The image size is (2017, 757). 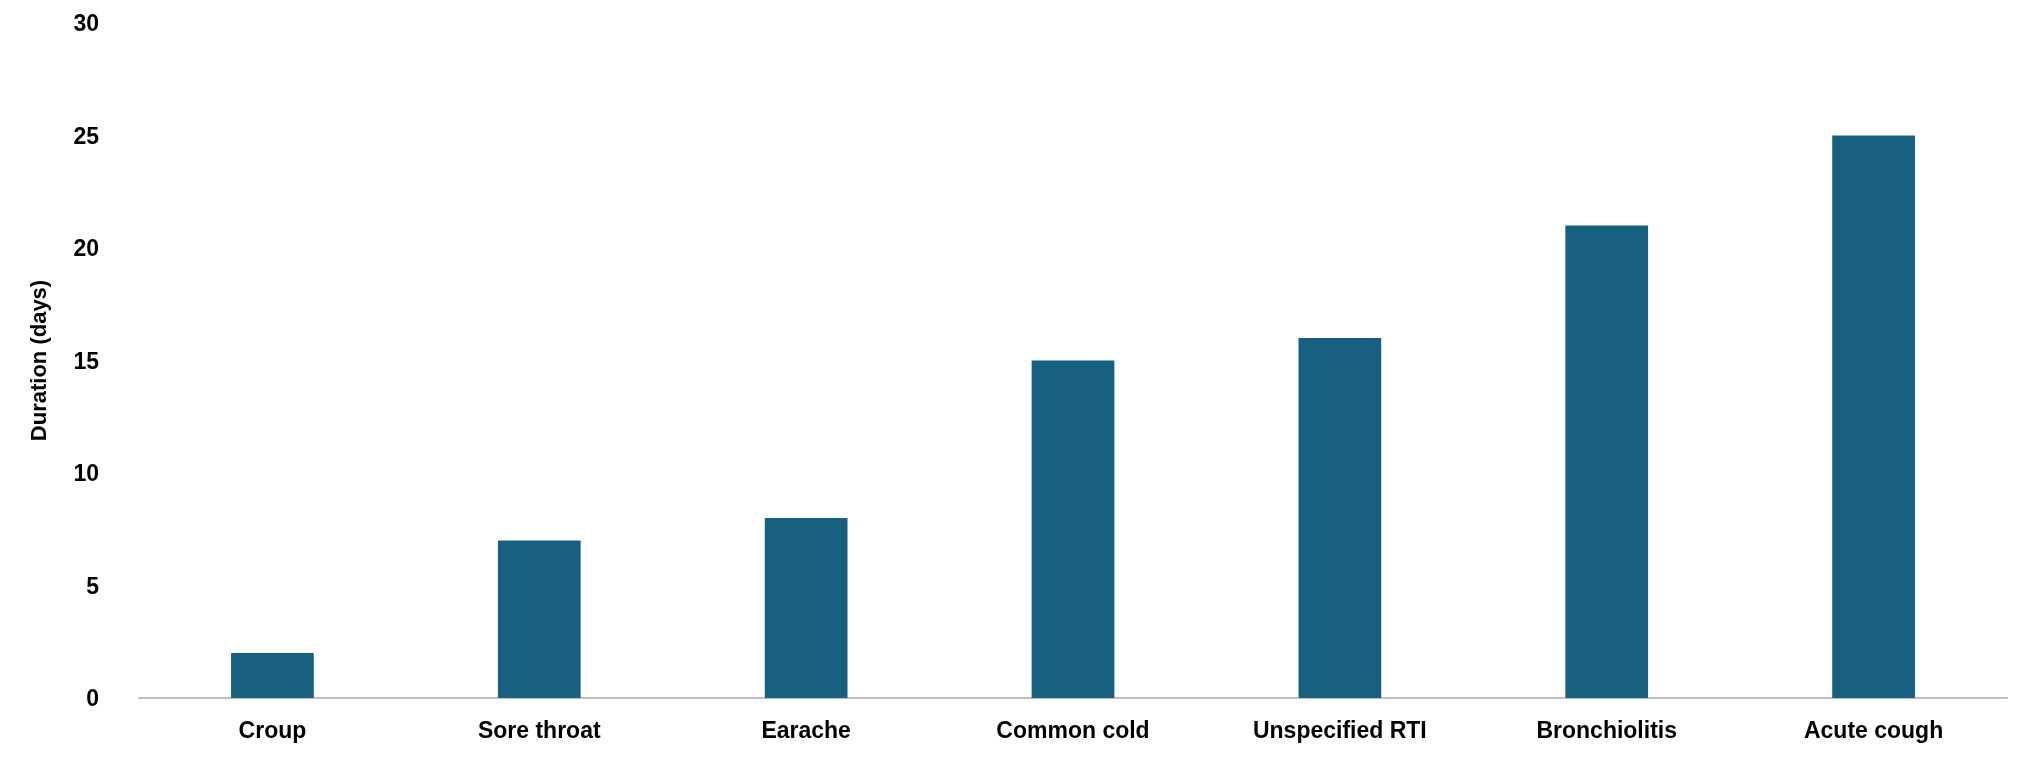 What do you see at coordinates (38, 360) in the screenshot?
I see `y-axis-title: Duration (days)` at bounding box center [38, 360].